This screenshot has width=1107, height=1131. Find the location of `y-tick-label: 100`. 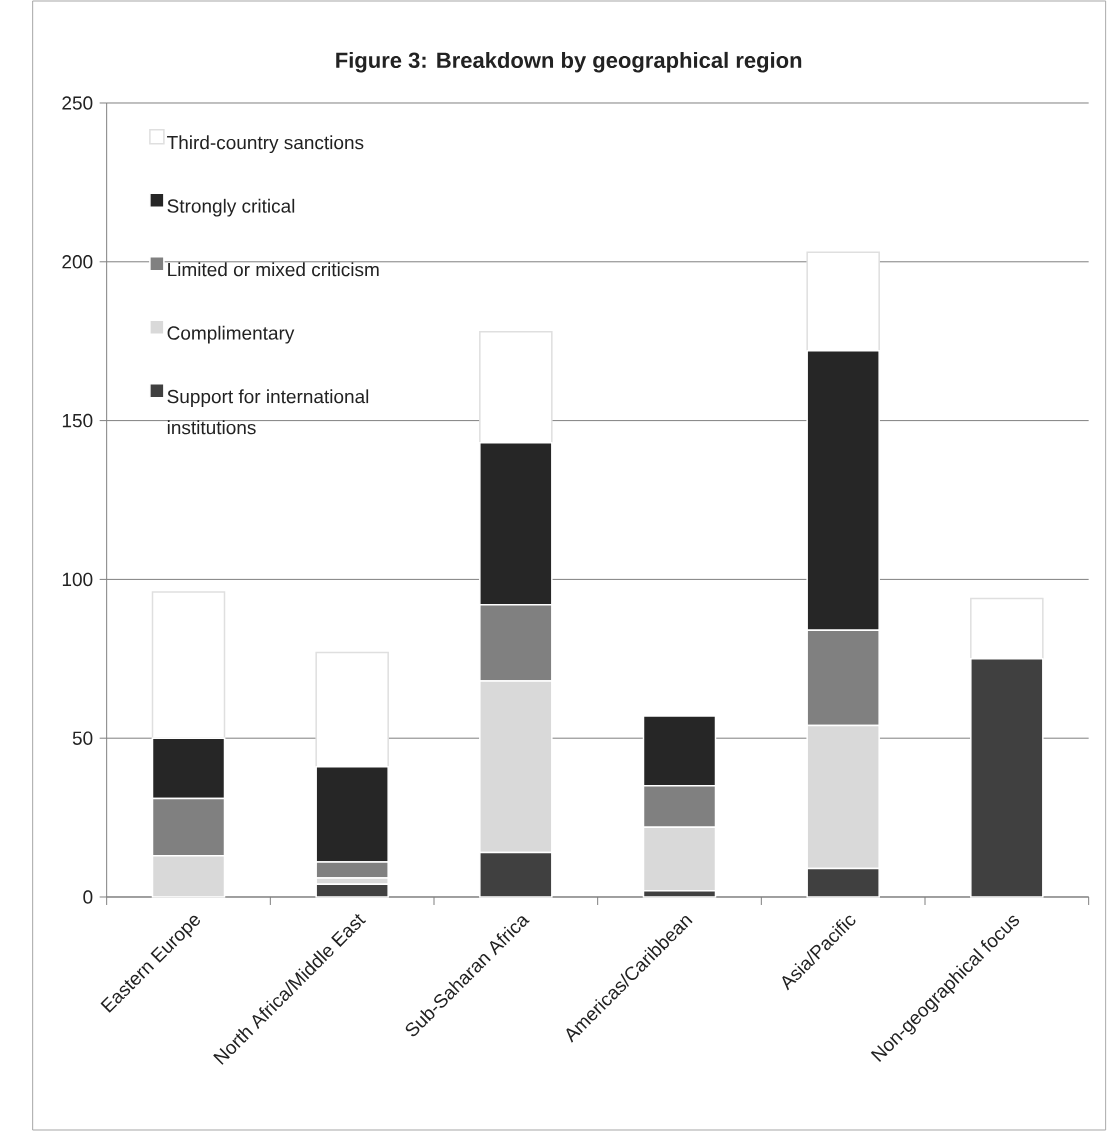

y-tick-label: 100 is located at coordinates (78, 579).